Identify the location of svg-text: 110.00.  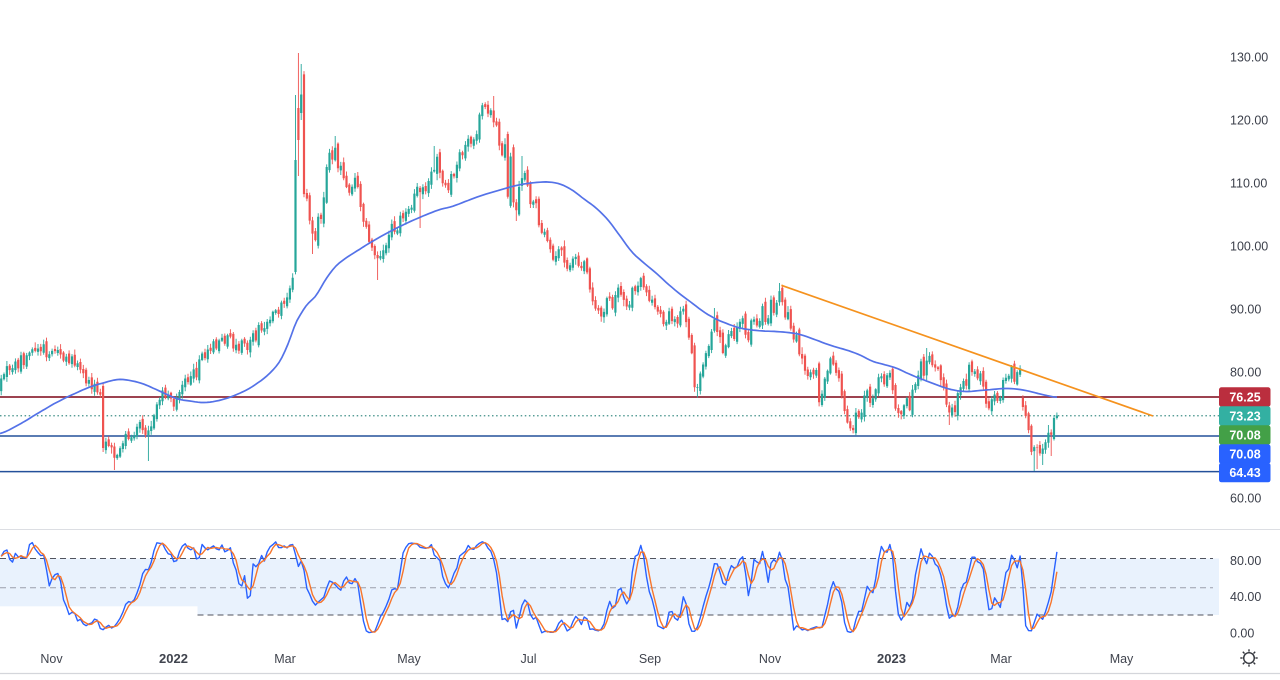
(1248, 183).